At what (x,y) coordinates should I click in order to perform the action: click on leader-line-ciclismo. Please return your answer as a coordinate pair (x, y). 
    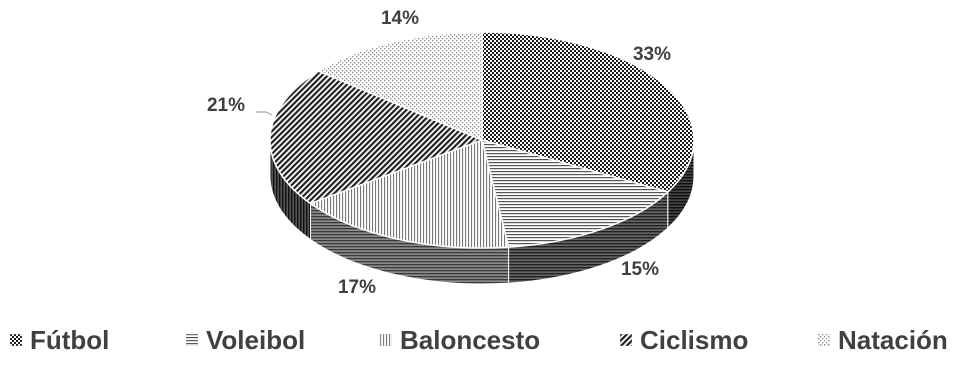
    Looking at the image, I should click on (264, 113).